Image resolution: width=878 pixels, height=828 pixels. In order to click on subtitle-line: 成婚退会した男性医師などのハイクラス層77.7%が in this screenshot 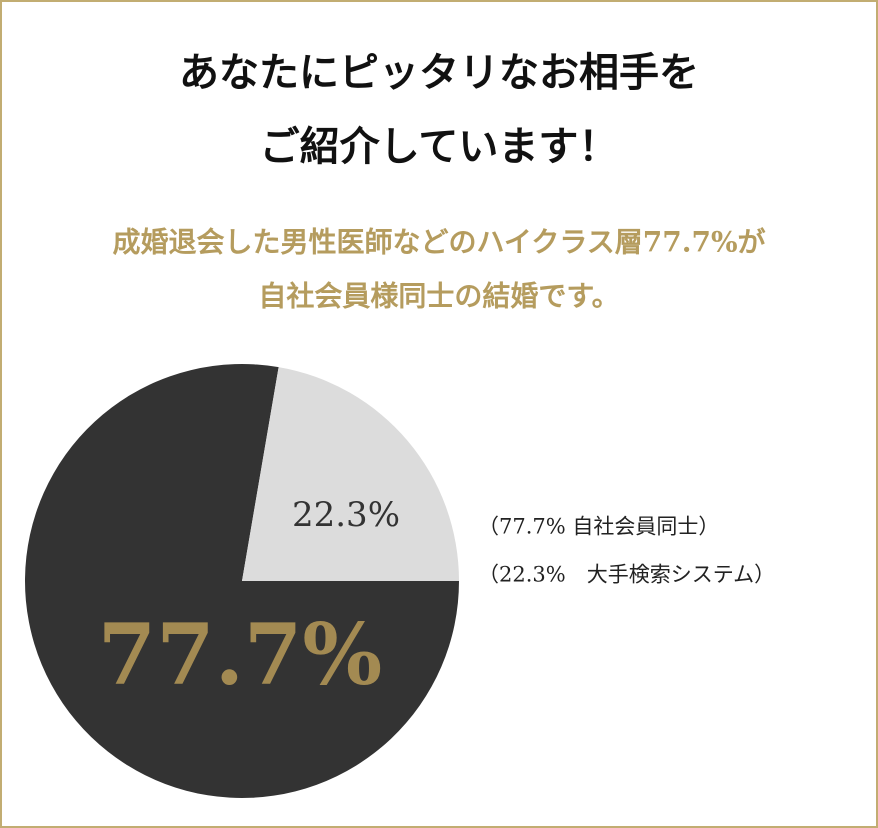, I will do `click(438, 242)`.